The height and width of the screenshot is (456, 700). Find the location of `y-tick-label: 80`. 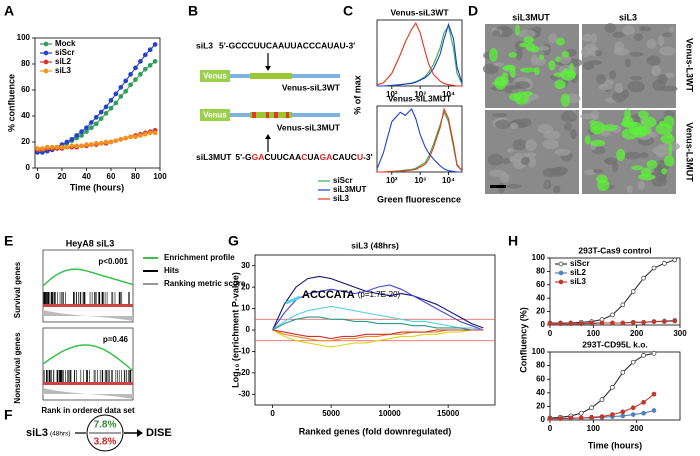

y-tick-label: 80 is located at coordinates (25, 63).